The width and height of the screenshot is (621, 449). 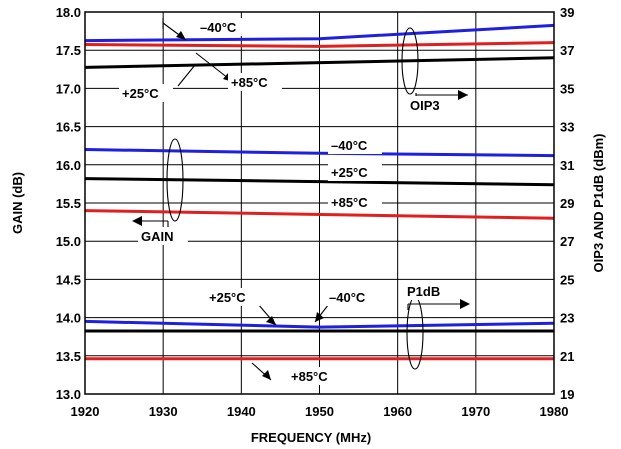 What do you see at coordinates (68, 12) in the screenshot?
I see `y-left-tick-label: 18.0` at bounding box center [68, 12].